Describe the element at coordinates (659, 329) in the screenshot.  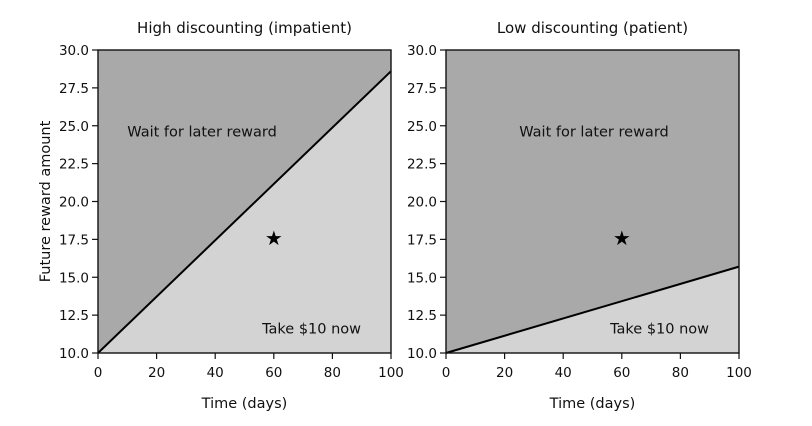
I see `panel-2-take-label: Take $10 now` at that location.